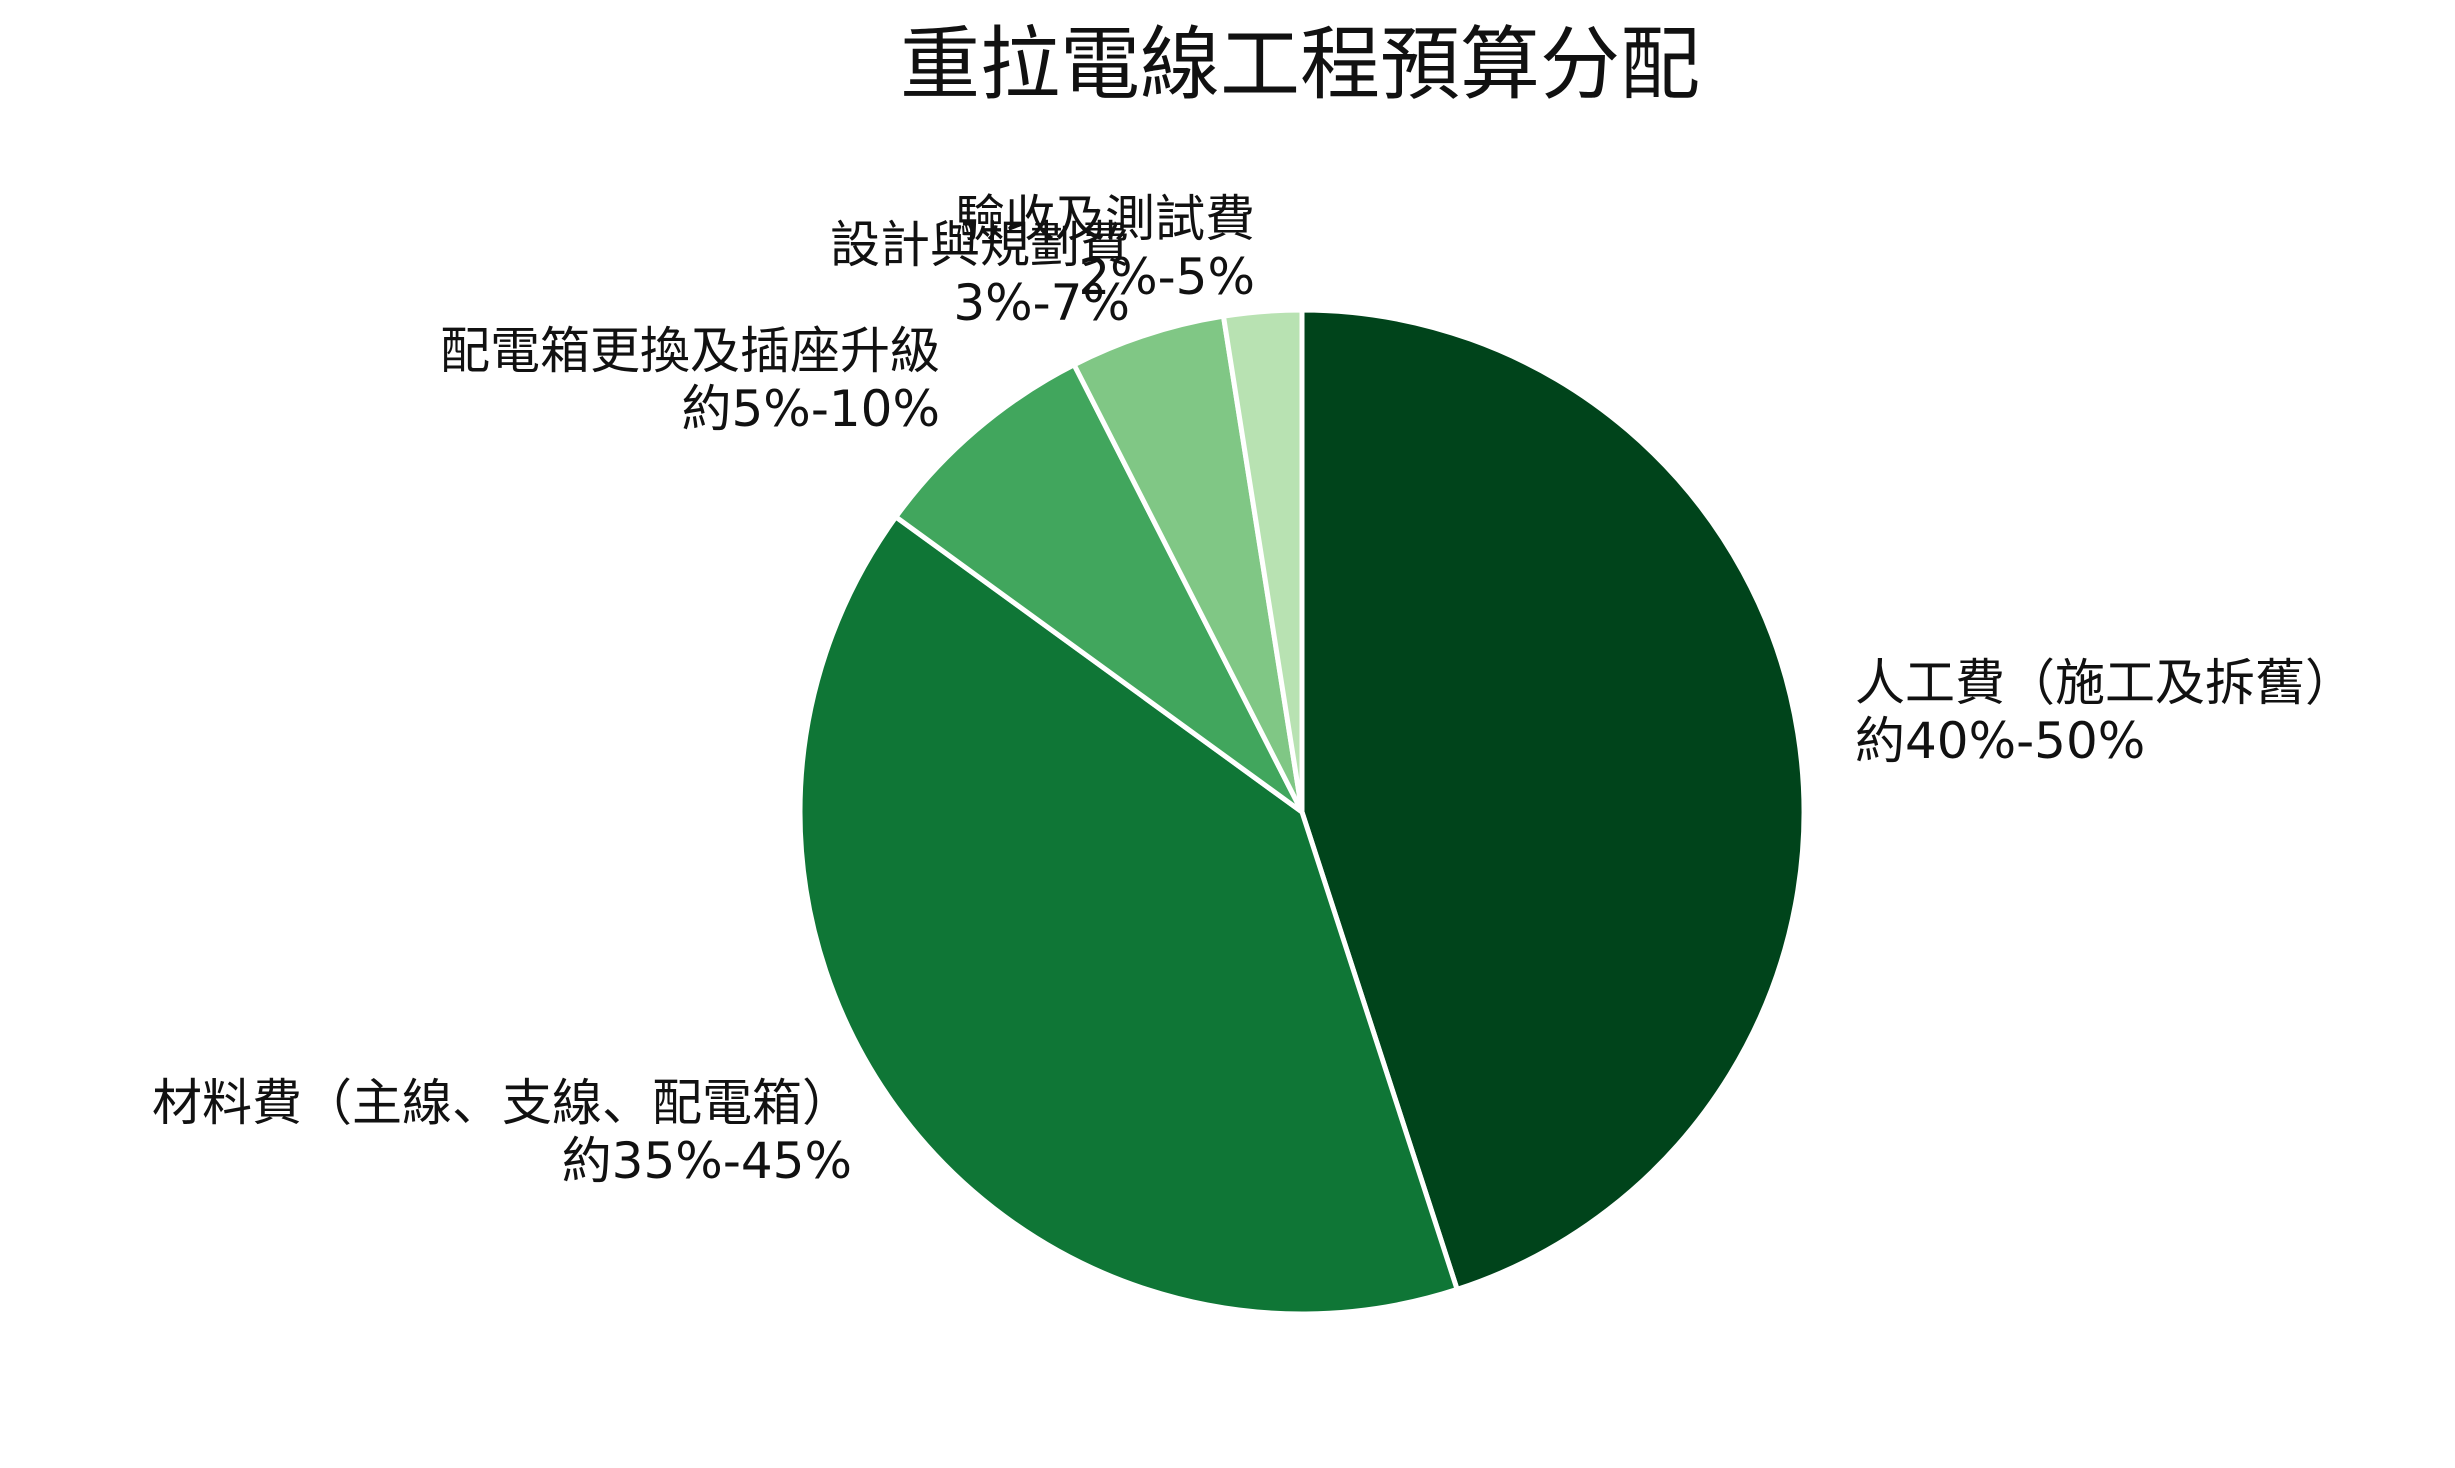 The image size is (2455, 1468). What do you see at coordinates (1041, 303) in the screenshot?
I see `slice-range-label: 3%-7%` at bounding box center [1041, 303].